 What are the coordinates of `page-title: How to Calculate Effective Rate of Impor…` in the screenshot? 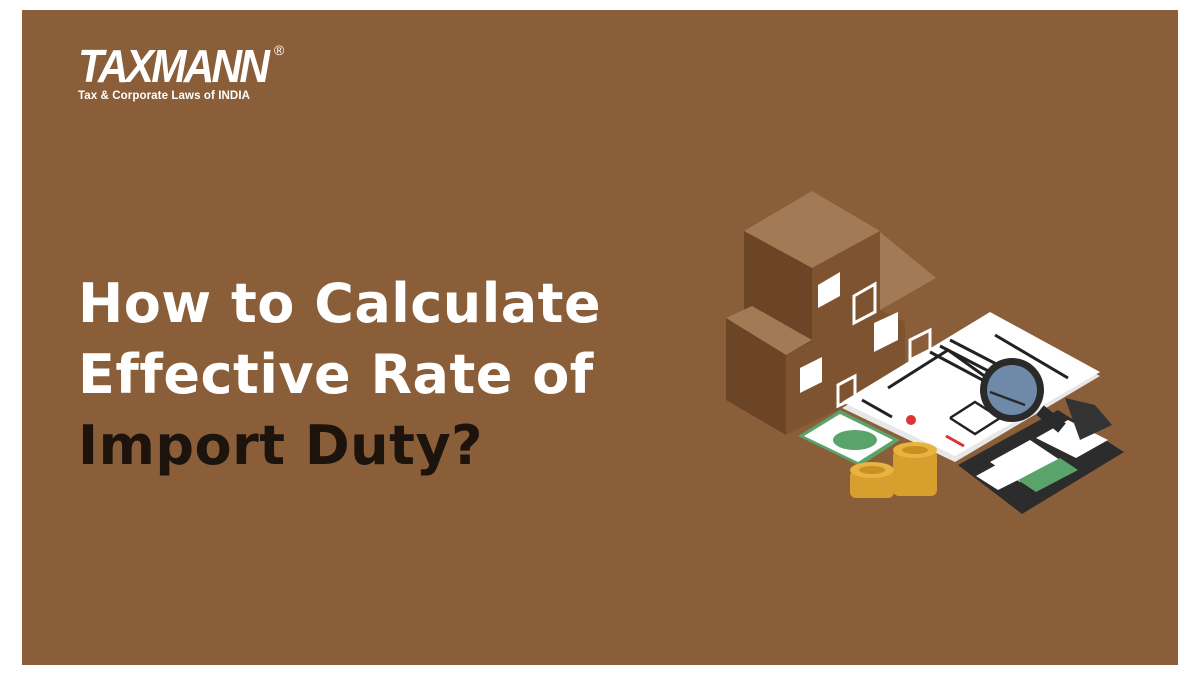 It's located at (339, 374).